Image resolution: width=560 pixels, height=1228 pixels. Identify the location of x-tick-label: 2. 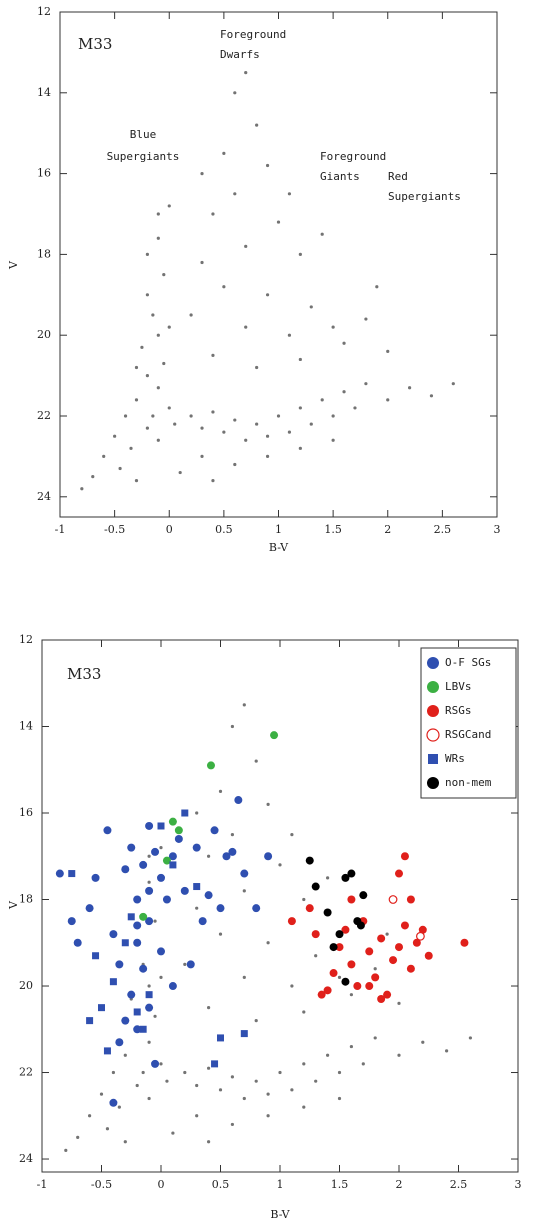
(399, 1184).